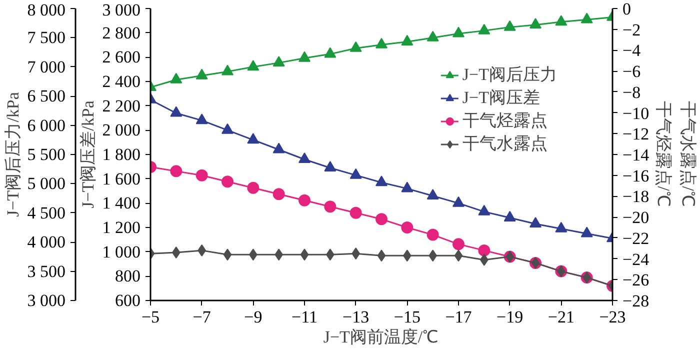  What do you see at coordinates (561, 317) in the screenshot?
I see `x-tick-label: −21` at bounding box center [561, 317].